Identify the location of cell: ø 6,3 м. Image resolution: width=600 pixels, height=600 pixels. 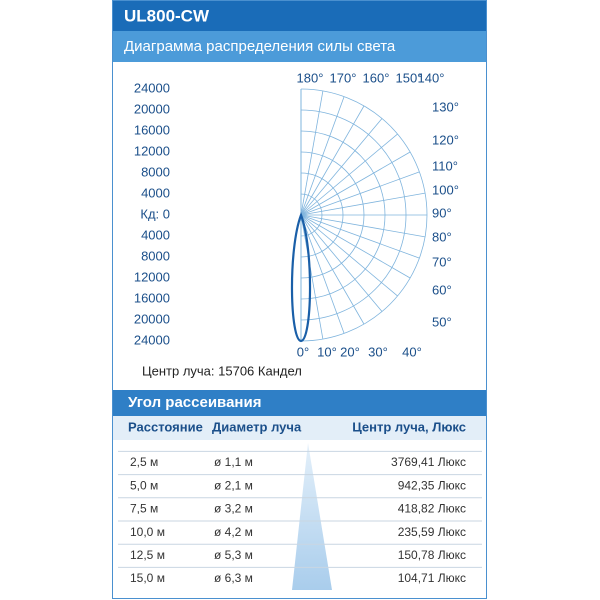
(233, 578).